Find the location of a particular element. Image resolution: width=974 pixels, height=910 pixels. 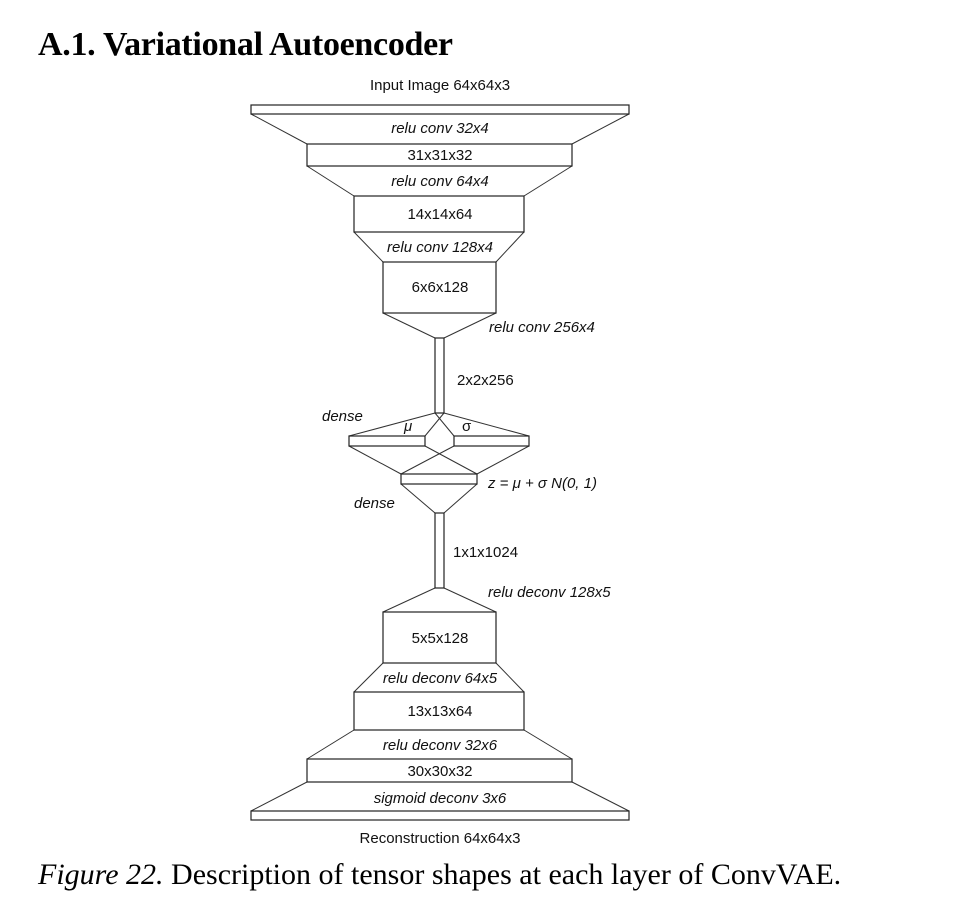

dec2-shape-label: 13x13x64 is located at coordinates (439, 711).